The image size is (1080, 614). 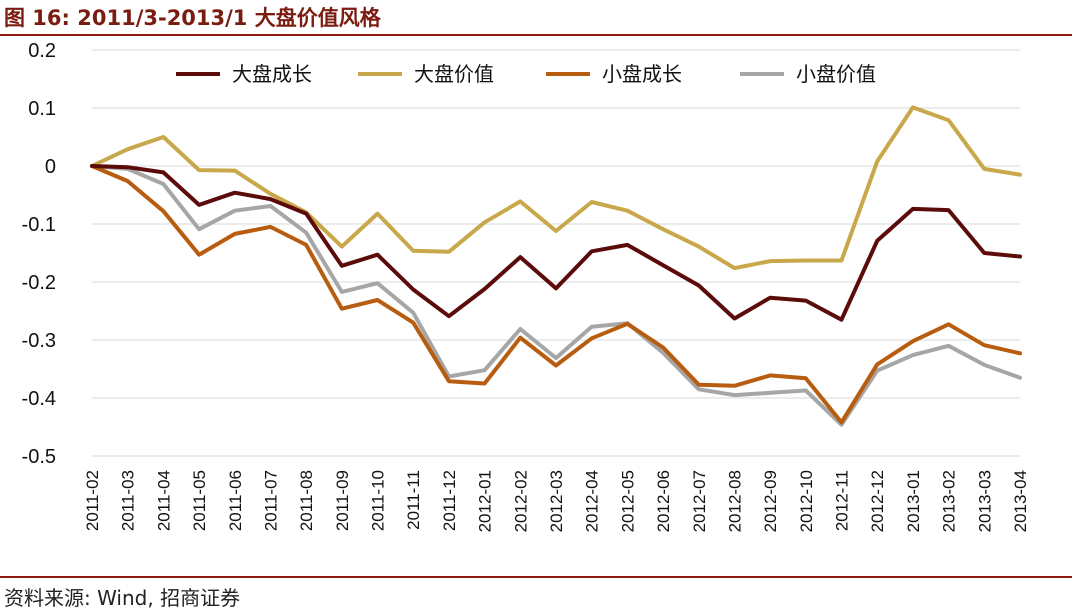 I want to click on x-tick-label: 2012-09, so click(x=770, y=501).